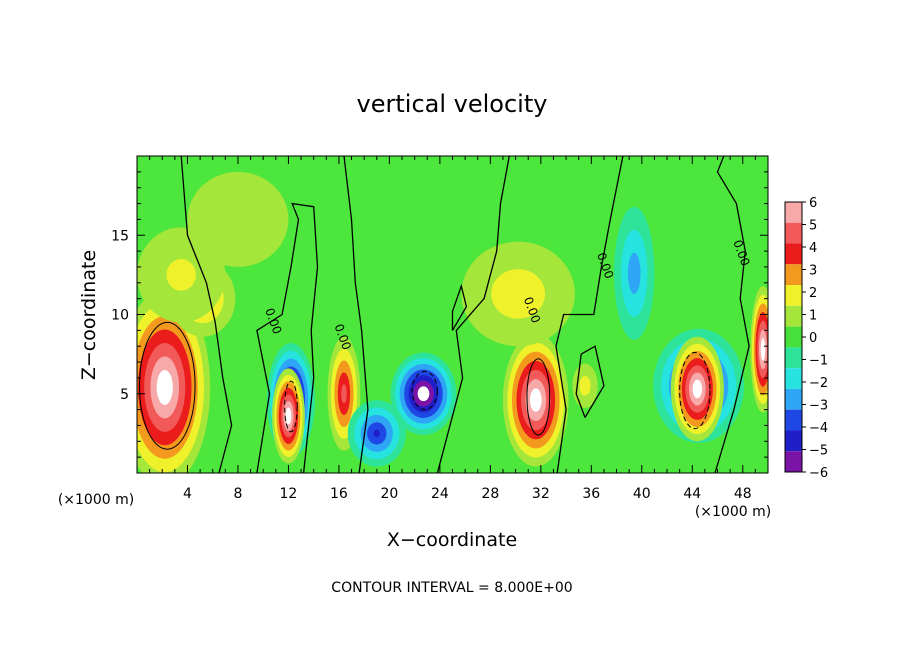 Image resolution: width=904 pixels, height=654 pixels. Describe the element at coordinates (120, 316) in the screenshot. I see `y-tick-label: 10` at that location.